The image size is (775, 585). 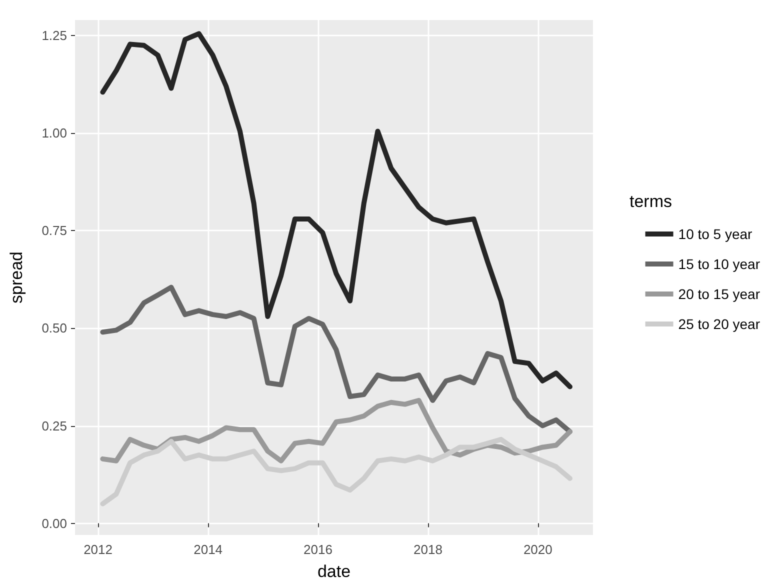 What do you see at coordinates (54, 230) in the screenshot?
I see `y-tick-label: 0.75` at bounding box center [54, 230].